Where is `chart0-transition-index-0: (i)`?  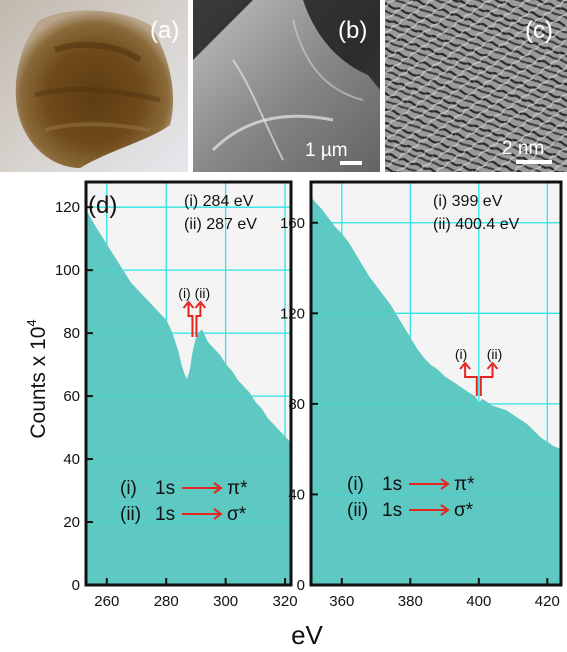 chart0-transition-index-0: (i) is located at coordinates (128, 488).